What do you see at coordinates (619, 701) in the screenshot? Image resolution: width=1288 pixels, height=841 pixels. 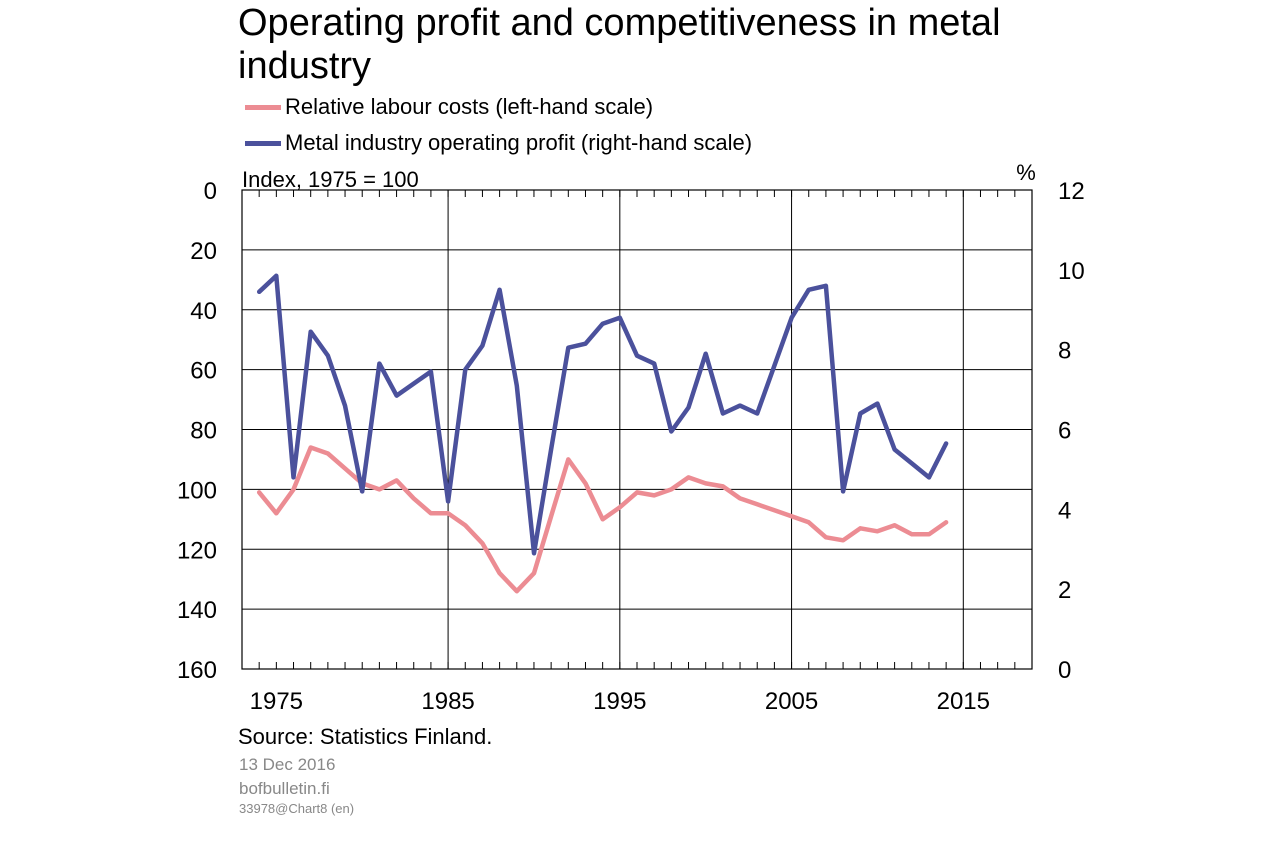 I see `x-tick-label-2: 1995` at bounding box center [619, 701].